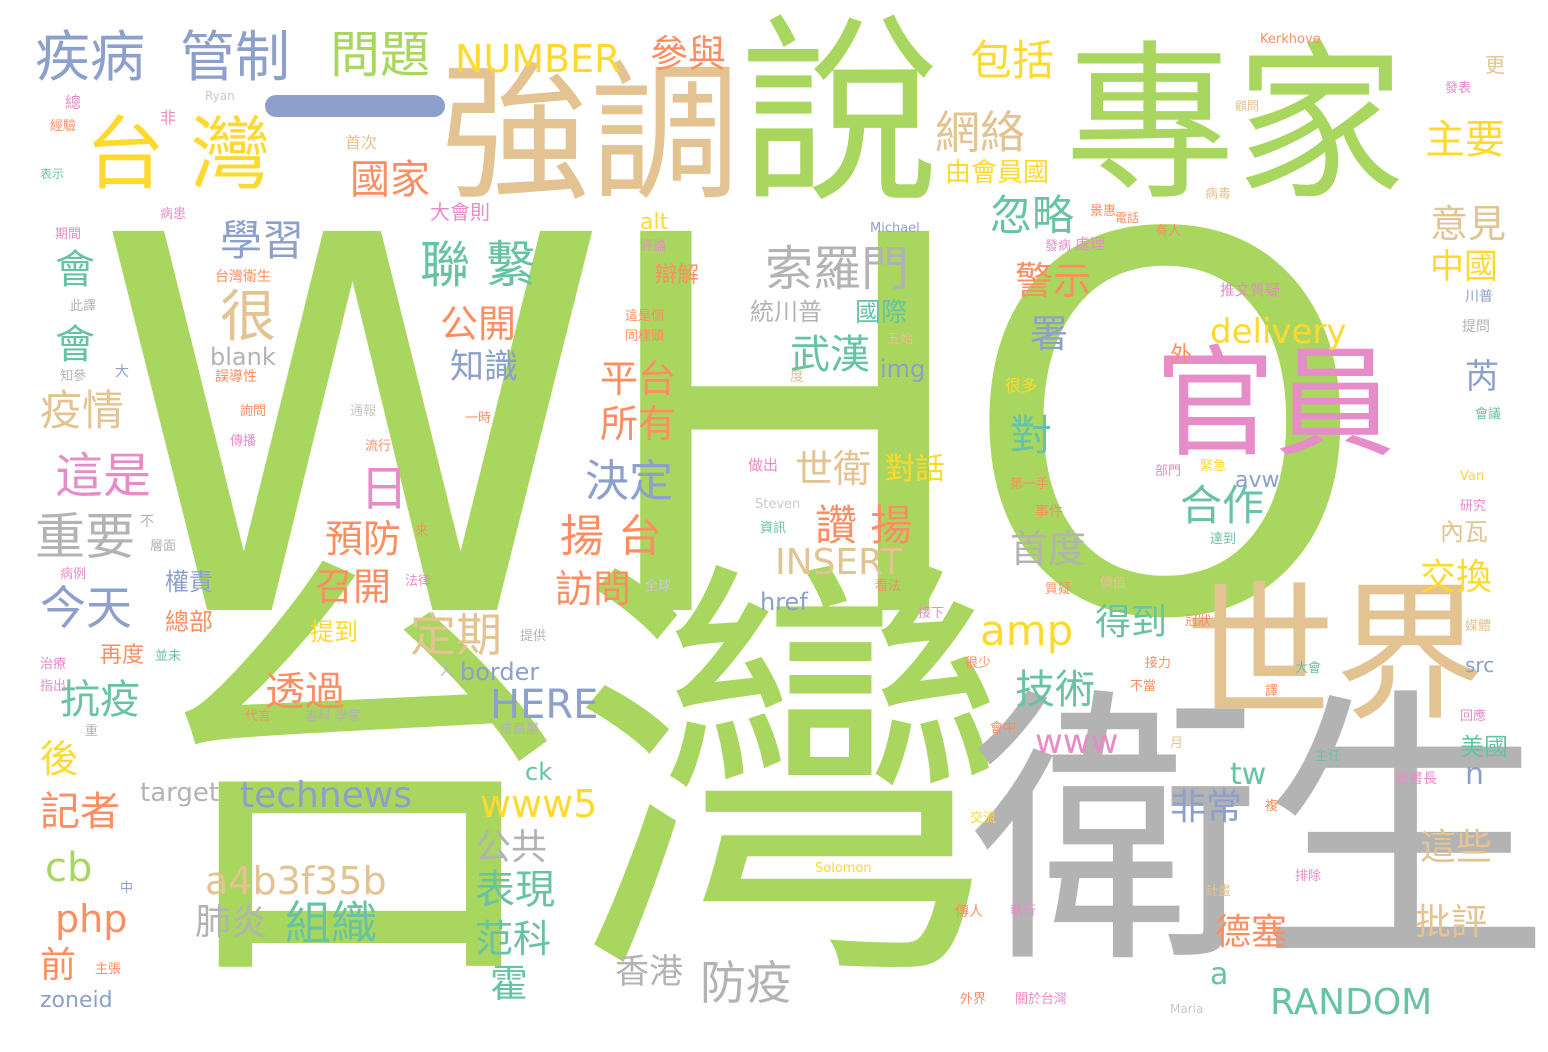 The width and height of the screenshot is (1548, 1052). I want to click on word-guwen: 顧問, so click(1247, 106).